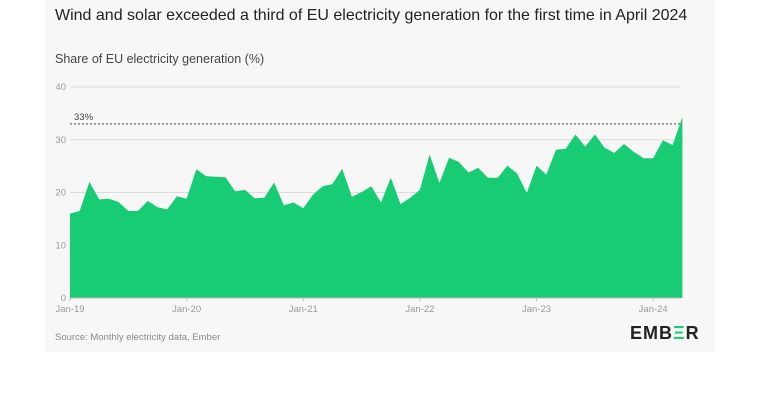 Image resolution: width=768 pixels, height=419 pixels. I want to click on y-tick-label: 20, so click(60, 193).